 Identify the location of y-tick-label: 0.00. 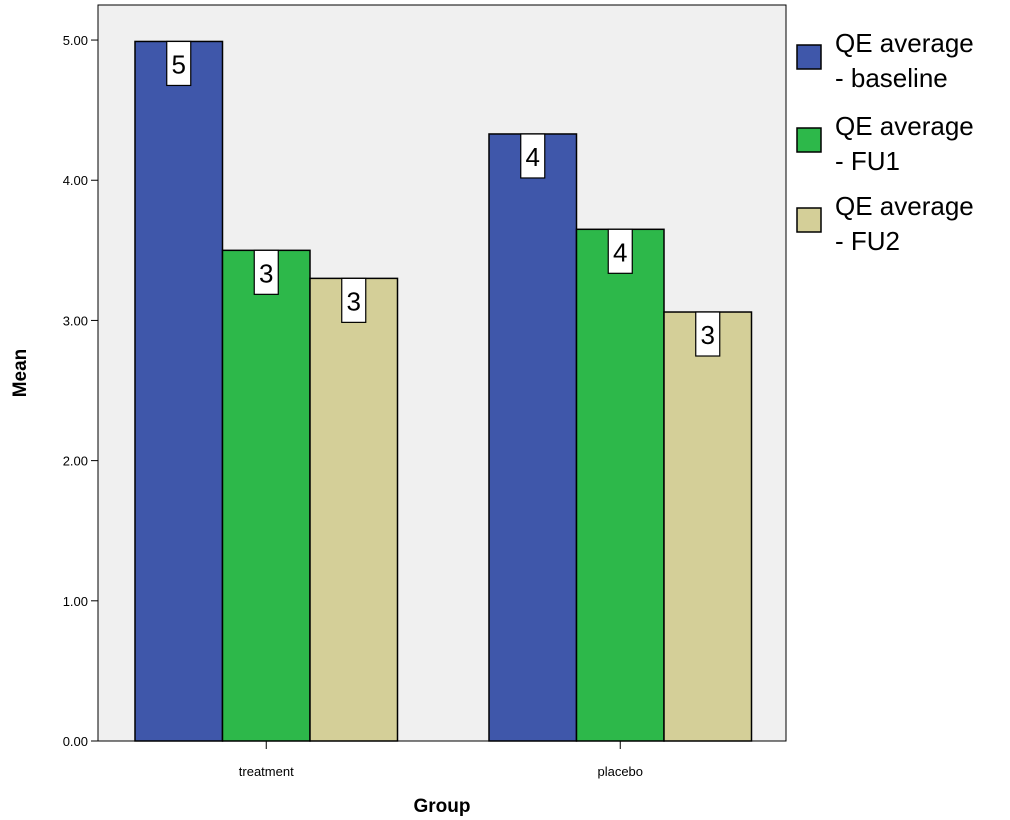
(75, 741).